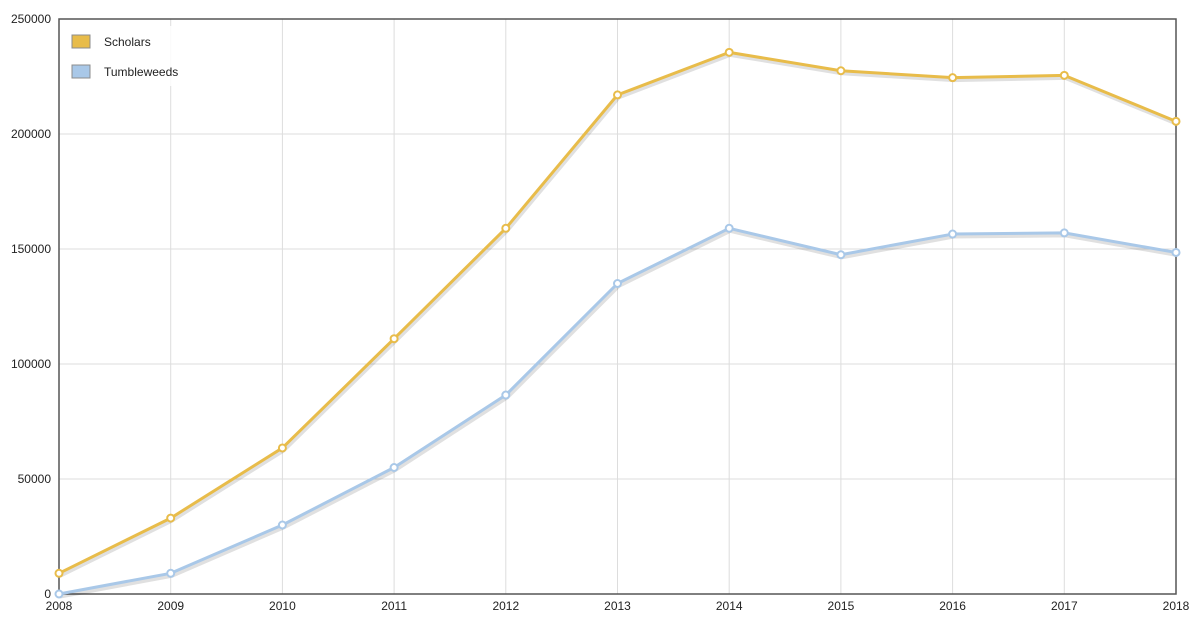  I want to click on y-tick-label: 200000, so click(31, 134).